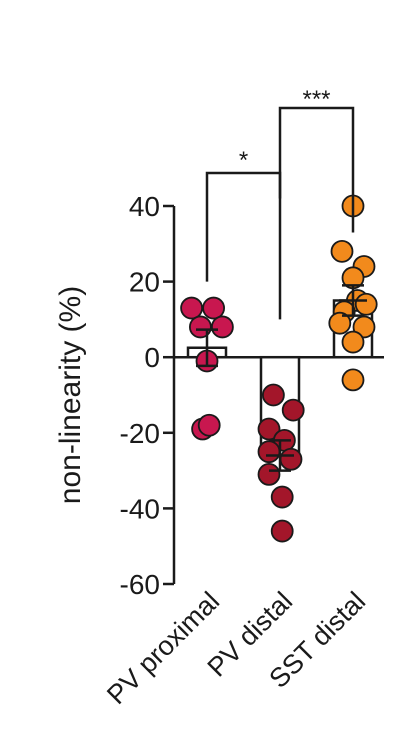  Describe the element at coordinates (316, 99) in the screenshot. I see `significance-label: ***` at that location.